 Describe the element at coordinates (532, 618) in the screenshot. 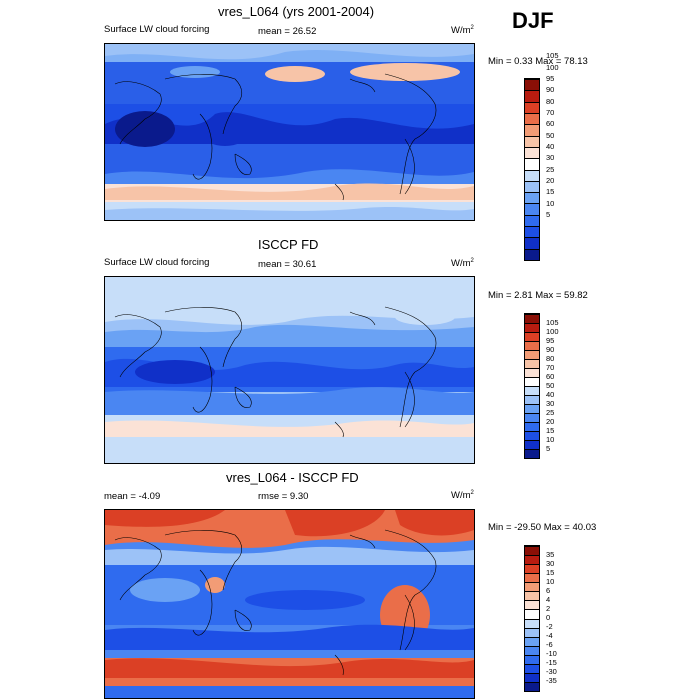

I see `colorbar-diff` at that location.